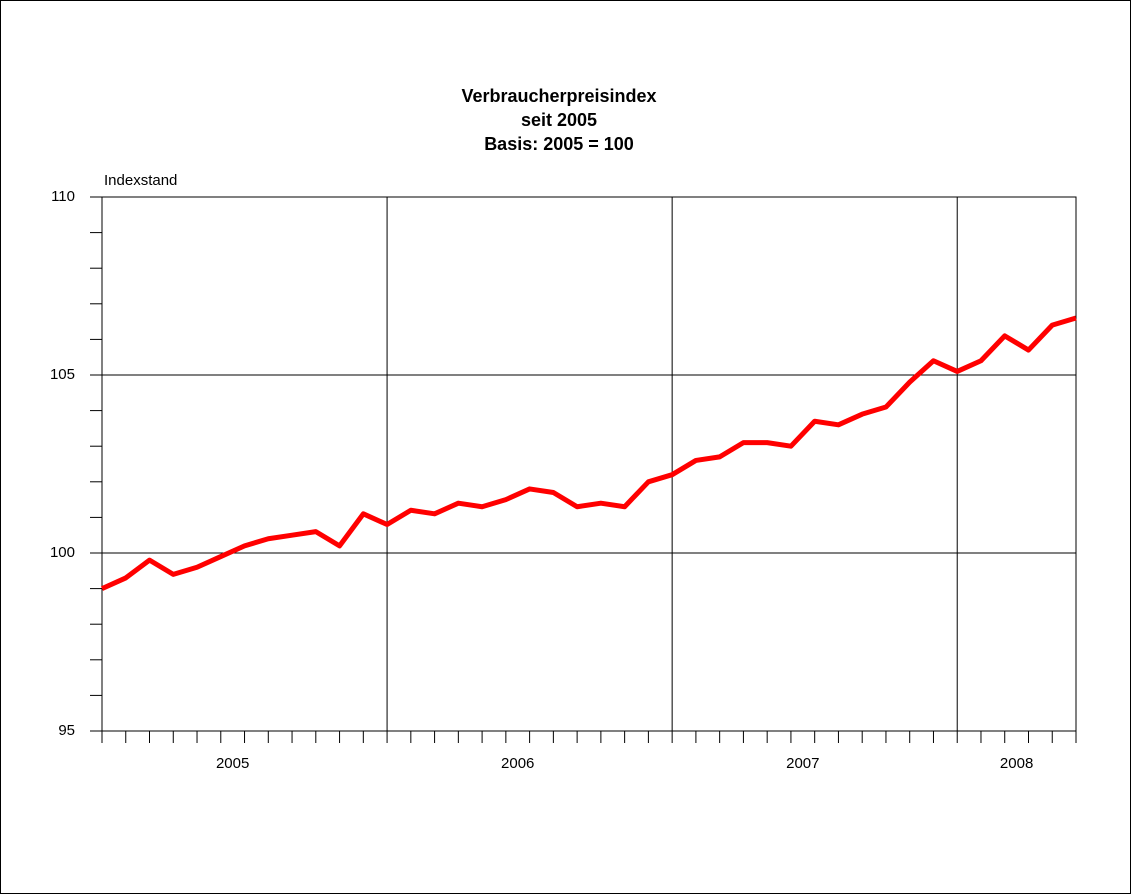  Describe the element at coordinates (517, 763) in the screenshot. I see `x-year-label: 2006` at that location.